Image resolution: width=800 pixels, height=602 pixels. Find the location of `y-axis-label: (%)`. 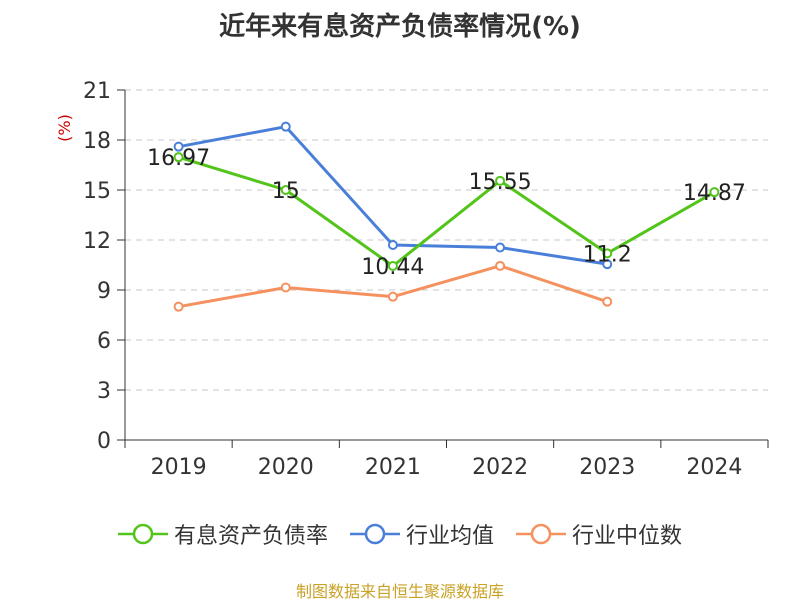

y-axis-label: (%) is located at coordinates (64, 128).